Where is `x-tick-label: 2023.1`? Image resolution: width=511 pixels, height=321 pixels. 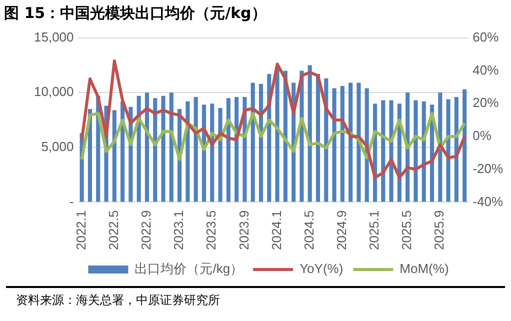
x-tick-label: 2023.1 is located at coordinates (178, 230).